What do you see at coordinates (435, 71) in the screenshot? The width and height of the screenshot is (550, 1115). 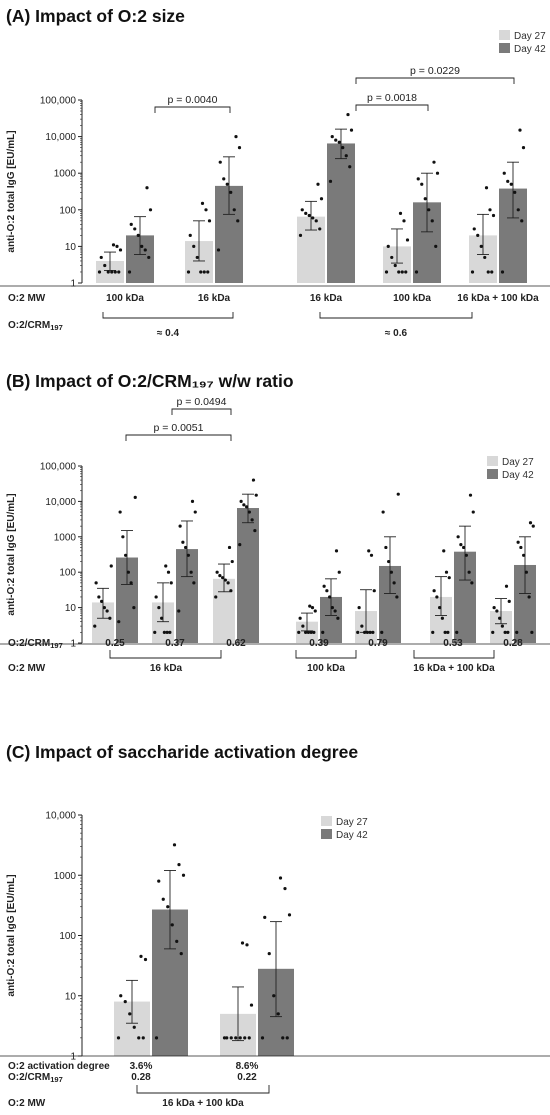 I see `p-value-label: p = 0.0229` at bounding box center [435, 71].